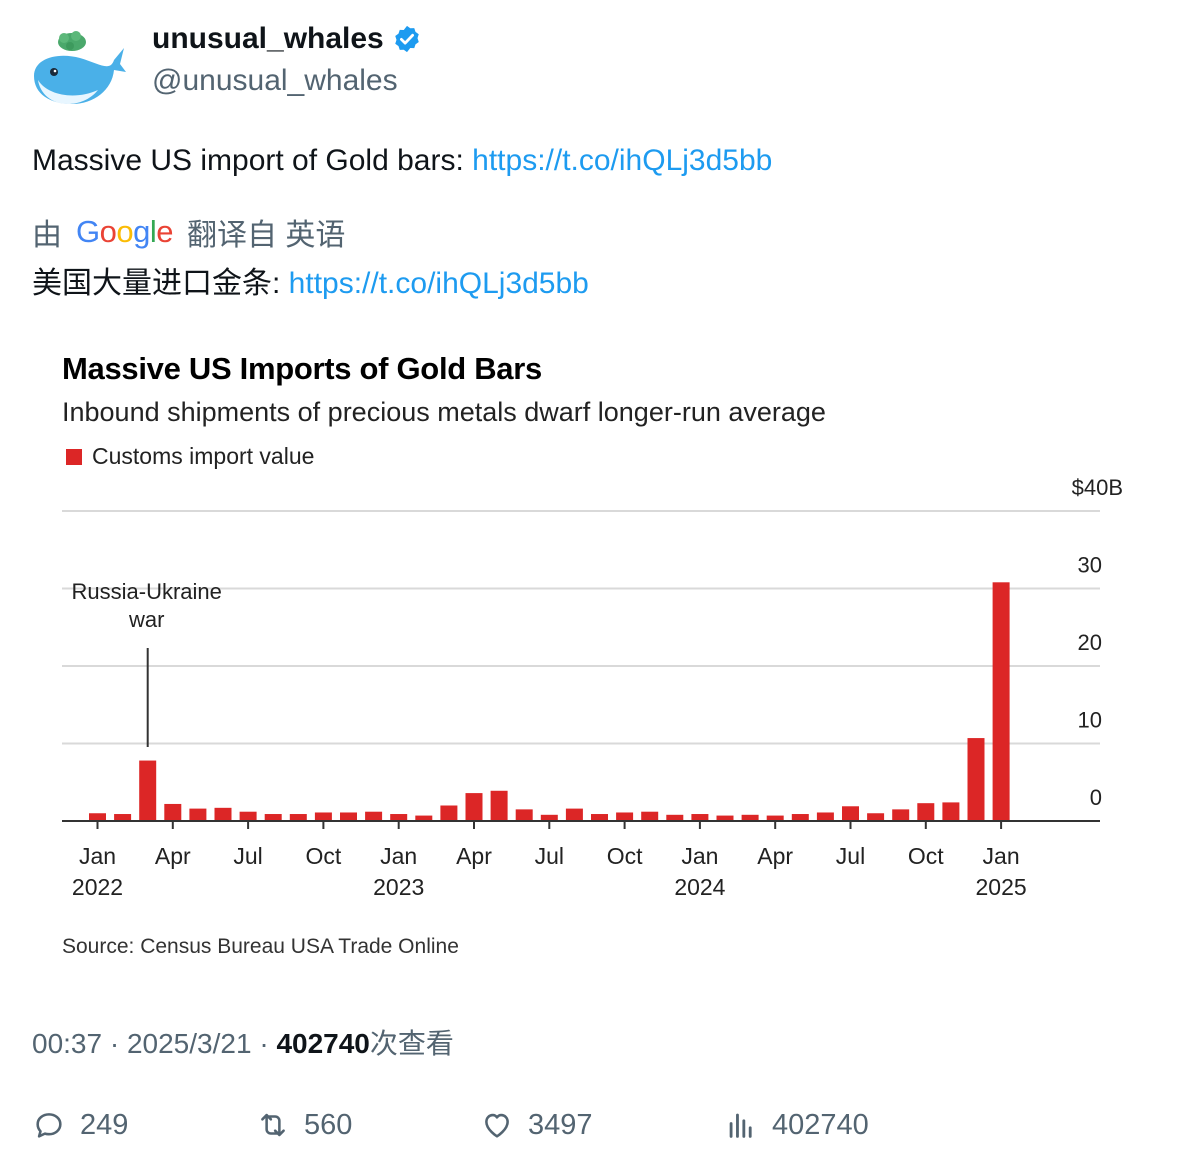 This screenshot has width=1196, height=1174. I want to click on bar-aug-2022, so click(273, 817).